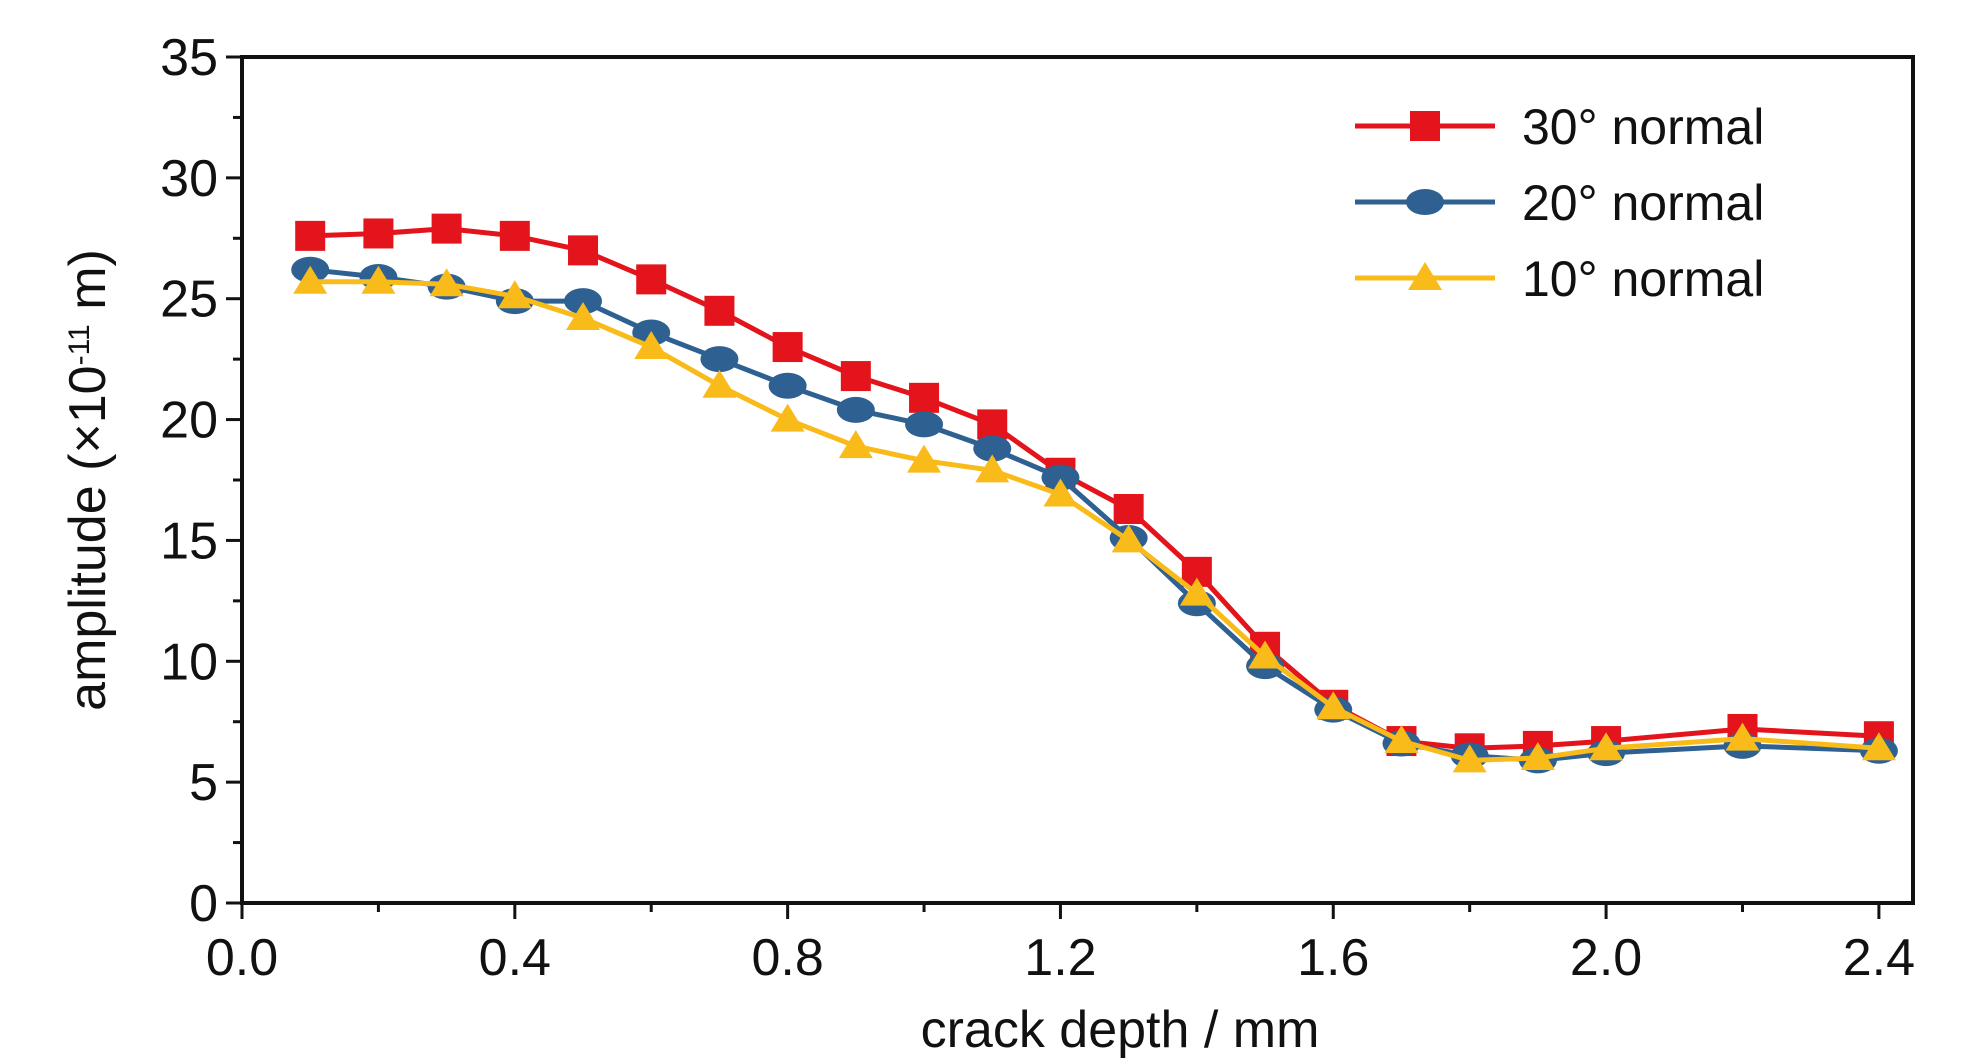 The width and height of the screenshot is (1984, 1063). Describe the element at coordinates (1643, 127) in the screenshot. I see `legend-label: 30° normal` at that location.